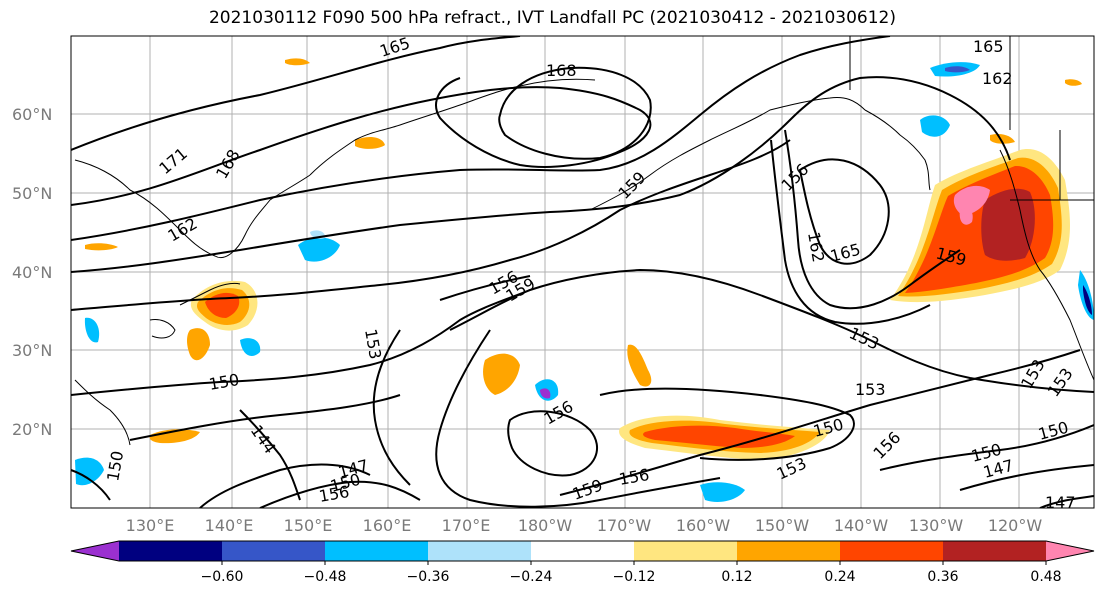 Image resolution: width=1105 pixels, height=601 pixels. What do you see at coordinates (936, 525) in the screenshot?
I see `lon-label-130w: 130°W` at bounding box center [936, 525].